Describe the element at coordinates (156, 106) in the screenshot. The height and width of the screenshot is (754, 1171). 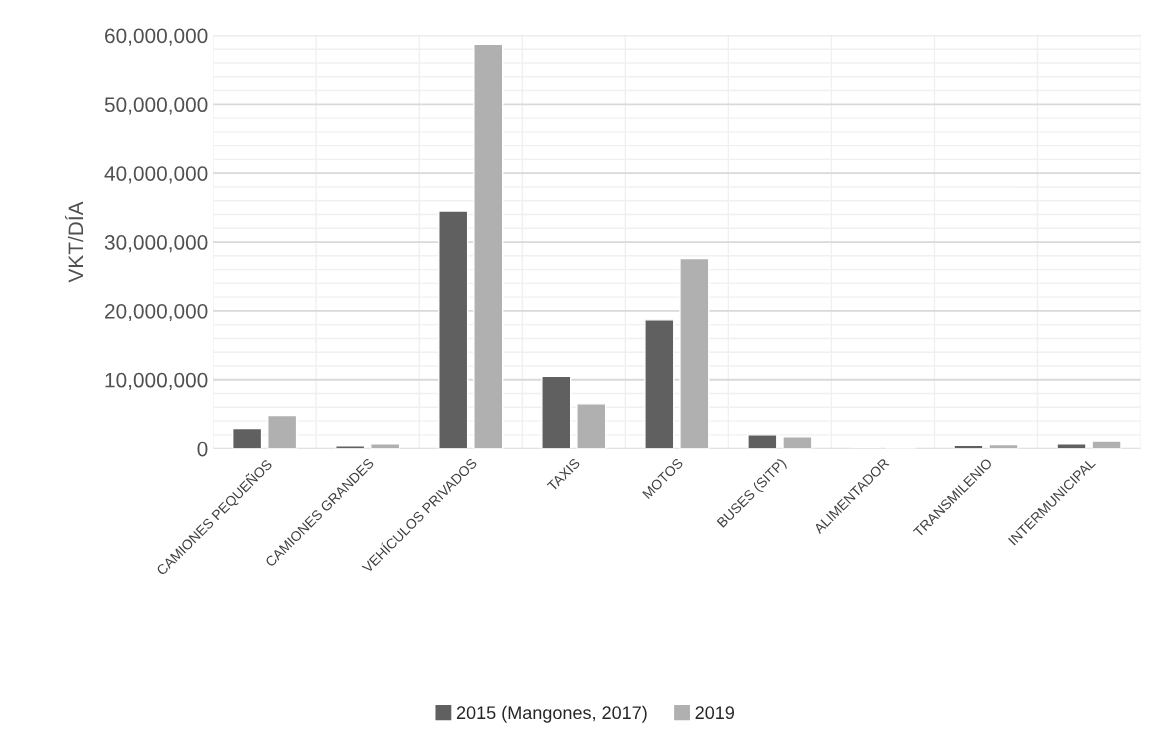
I see `y-tick-label: 50,000,000` at that location.